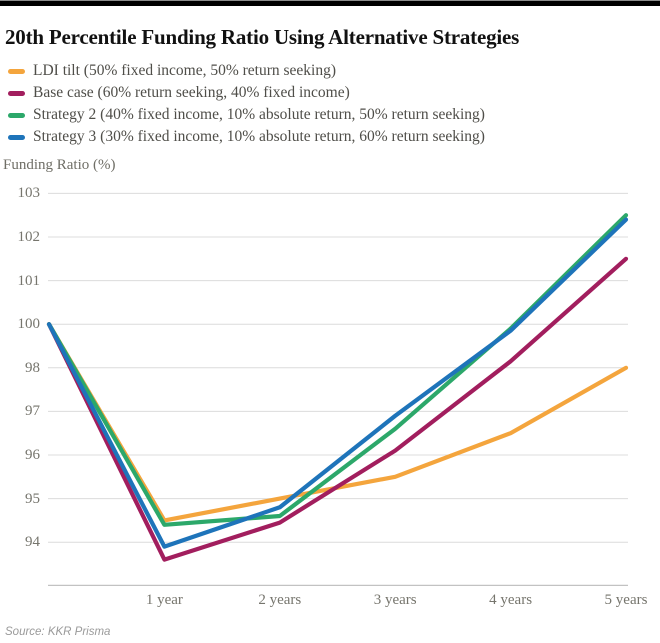 Image resolution: width=660 pixels, height=643 pixels. Describe the element at coordinates (164, 600) in the screenshot. I see `x-tick-label-1-year: 1 year` at that location.